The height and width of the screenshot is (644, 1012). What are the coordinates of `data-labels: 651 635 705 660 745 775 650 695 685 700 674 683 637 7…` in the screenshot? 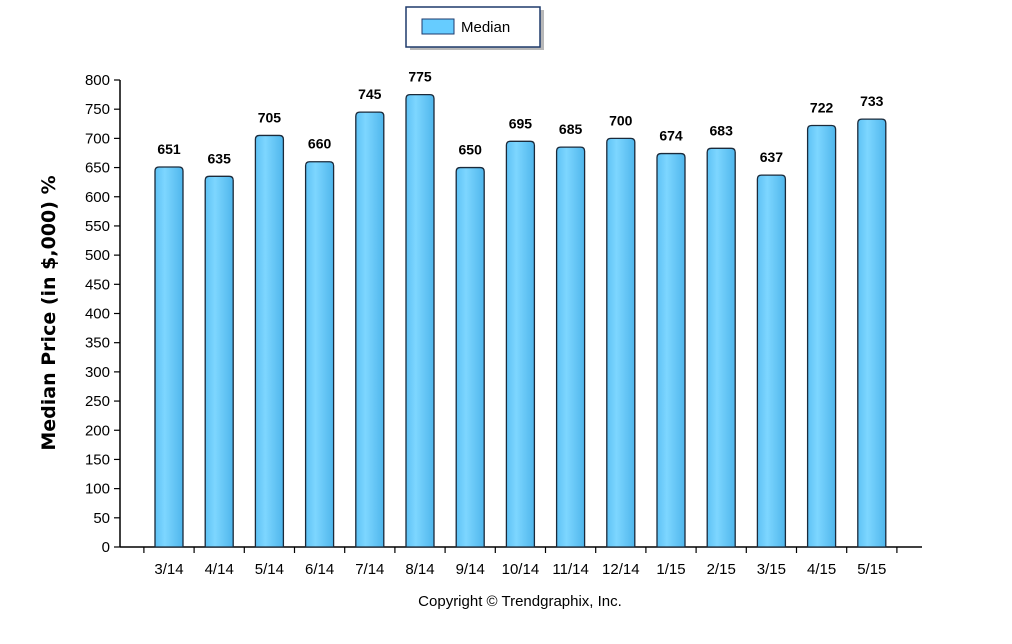 It's located at (520, 118).